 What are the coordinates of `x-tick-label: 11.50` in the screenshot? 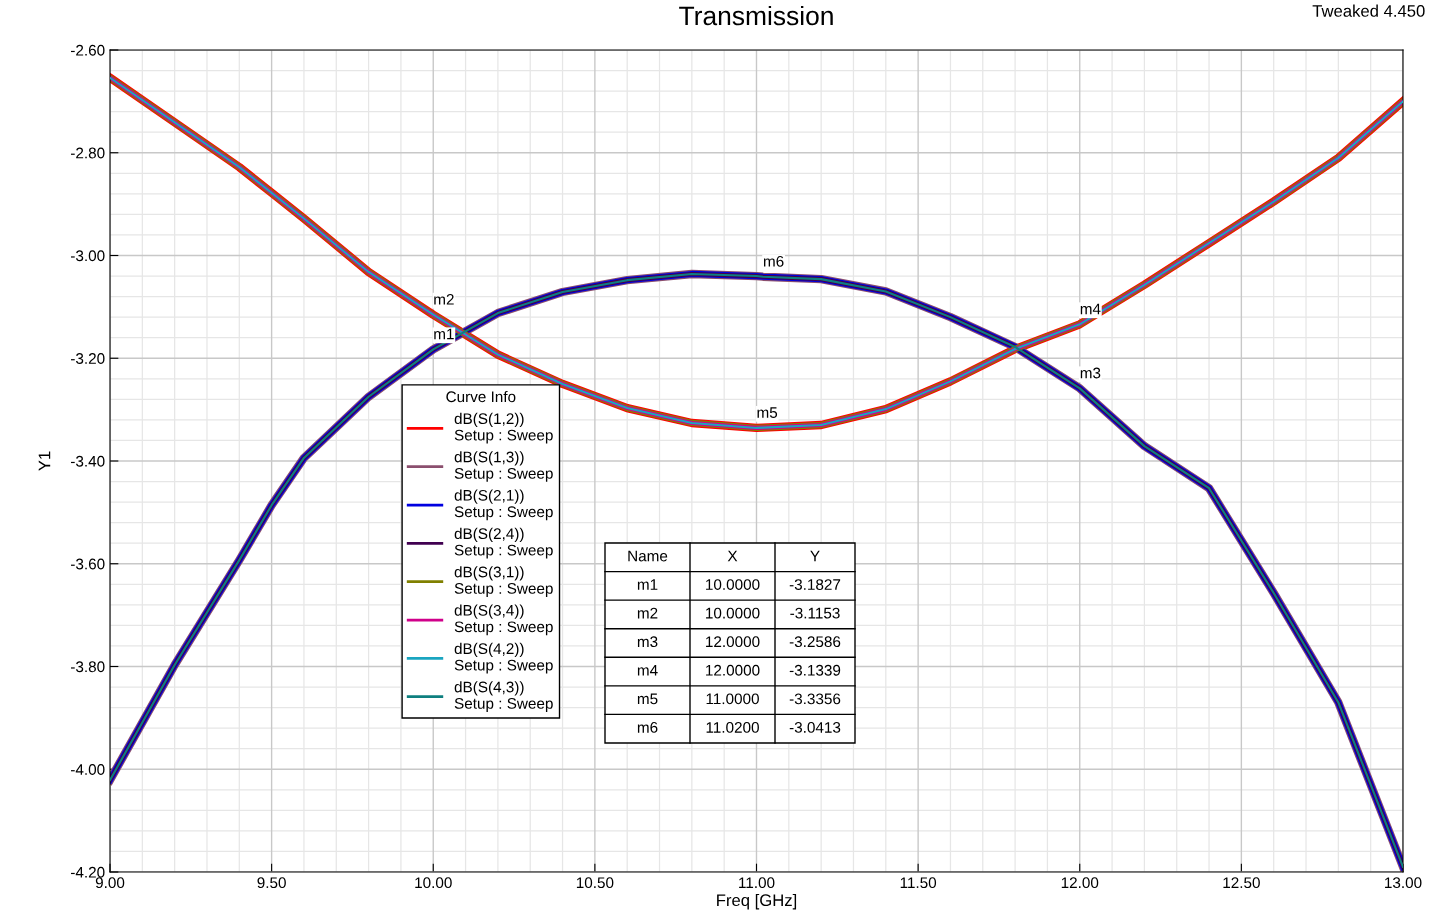 It's located at (918, 883).